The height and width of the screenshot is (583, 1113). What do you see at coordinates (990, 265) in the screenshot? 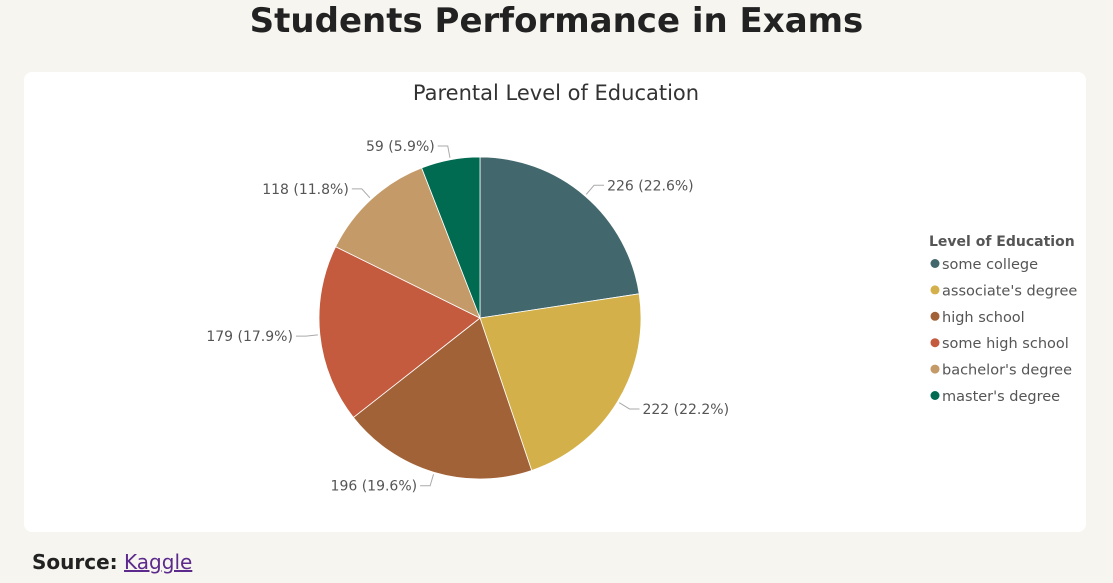
I see `legend-label-some-college: some college` at bounding box center [990, 265].